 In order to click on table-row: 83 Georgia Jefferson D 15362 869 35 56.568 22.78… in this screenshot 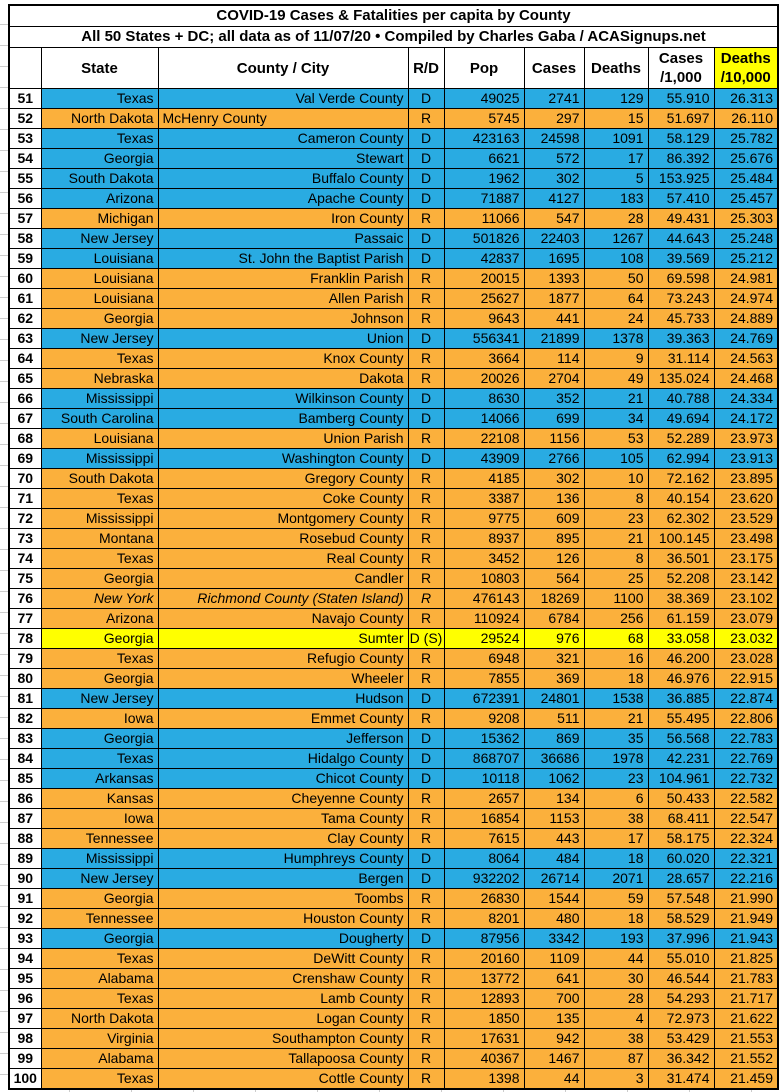, I will do `click(393, 738)`.